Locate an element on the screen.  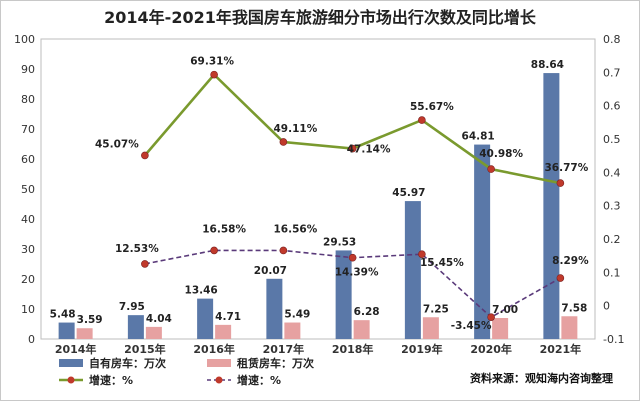
x-tick: 2019年 is located at coordinates (422, 349).